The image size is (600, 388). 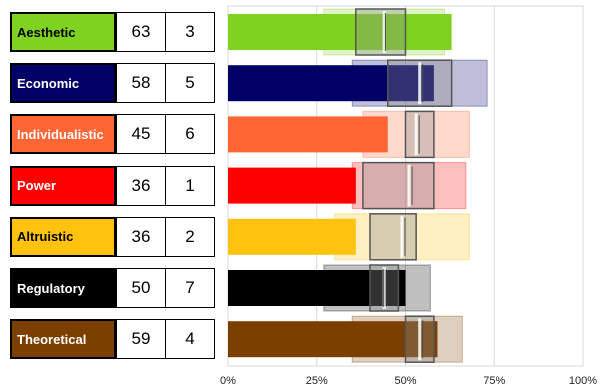 I want to click on table-row: Economic 58 5, so click(x=112, y=83).